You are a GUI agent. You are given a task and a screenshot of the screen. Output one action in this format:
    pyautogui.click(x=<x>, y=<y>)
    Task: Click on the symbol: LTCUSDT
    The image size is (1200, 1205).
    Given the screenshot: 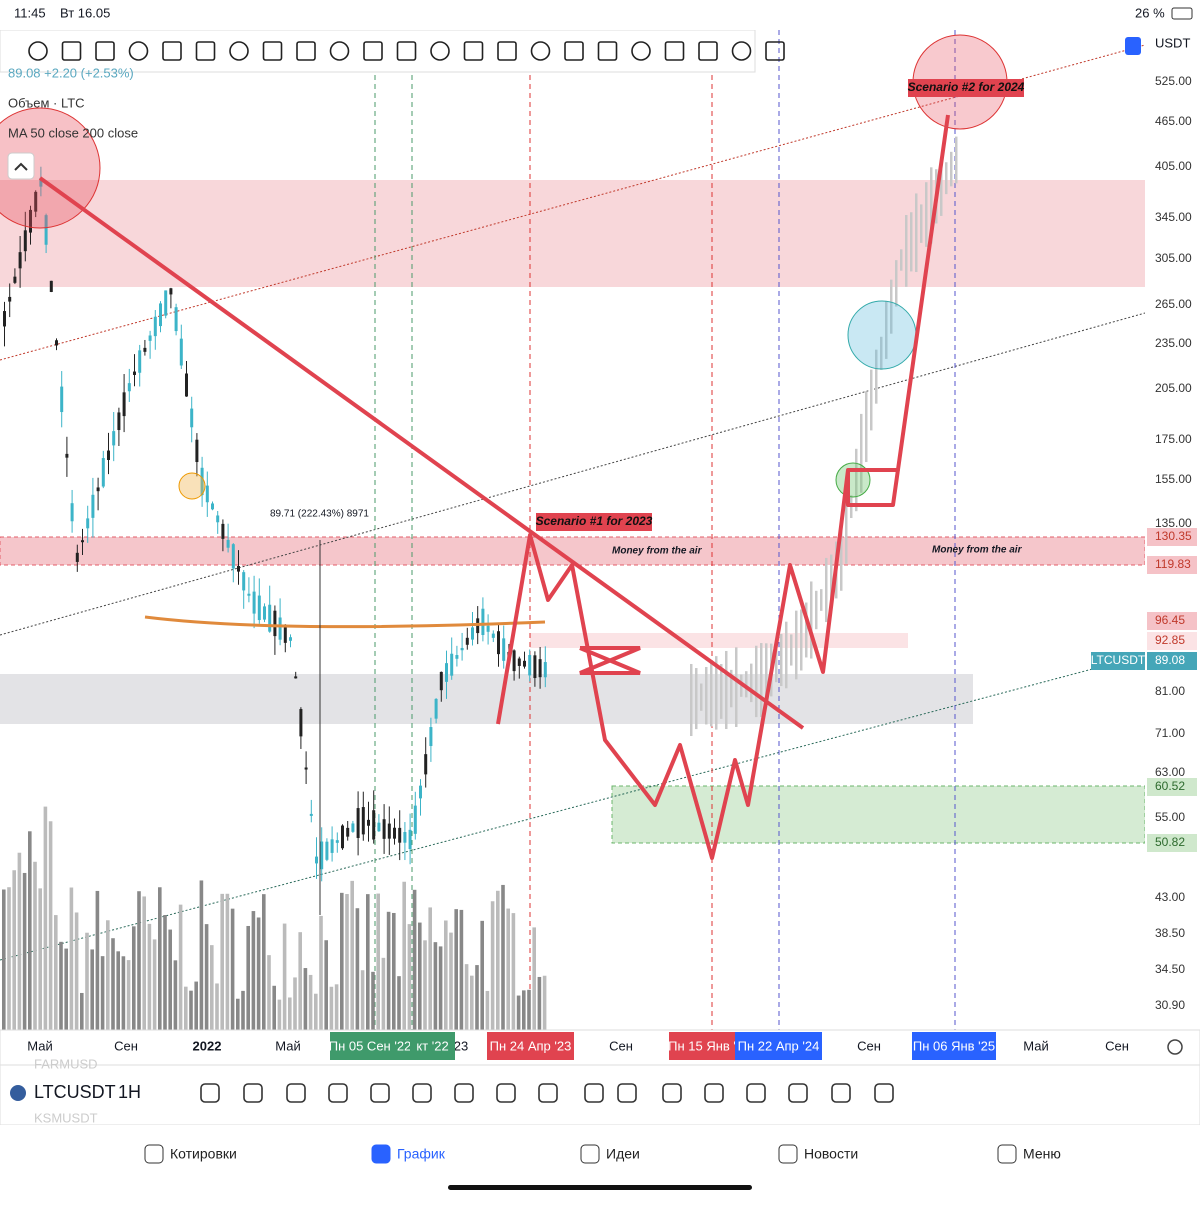 What is the action you would take?
    pyautogui.click(x=75, y=1092)
    